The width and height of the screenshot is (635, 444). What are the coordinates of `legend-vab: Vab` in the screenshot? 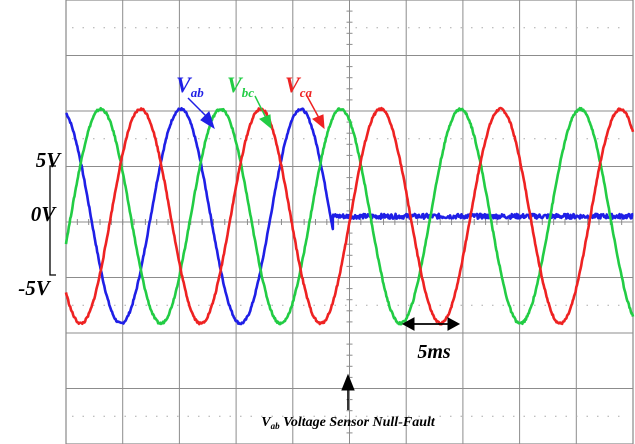 It's located at (190, 86).